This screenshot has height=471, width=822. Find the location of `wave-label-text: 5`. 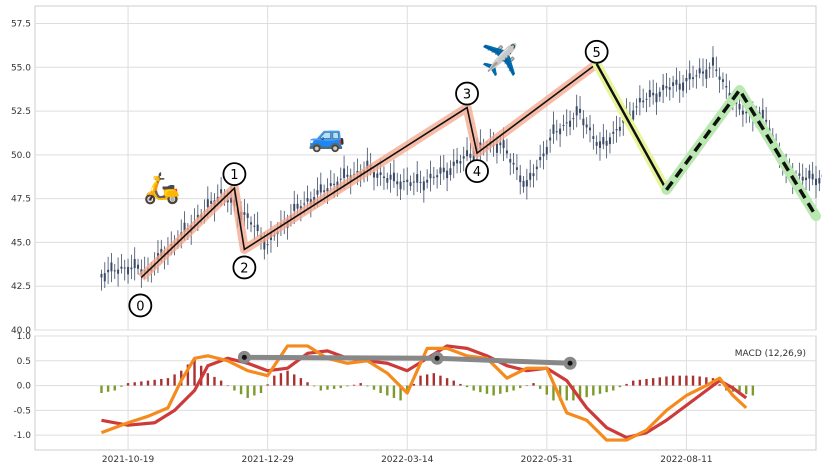

wave-label-text: 5 is located at coordinates (597, 53).